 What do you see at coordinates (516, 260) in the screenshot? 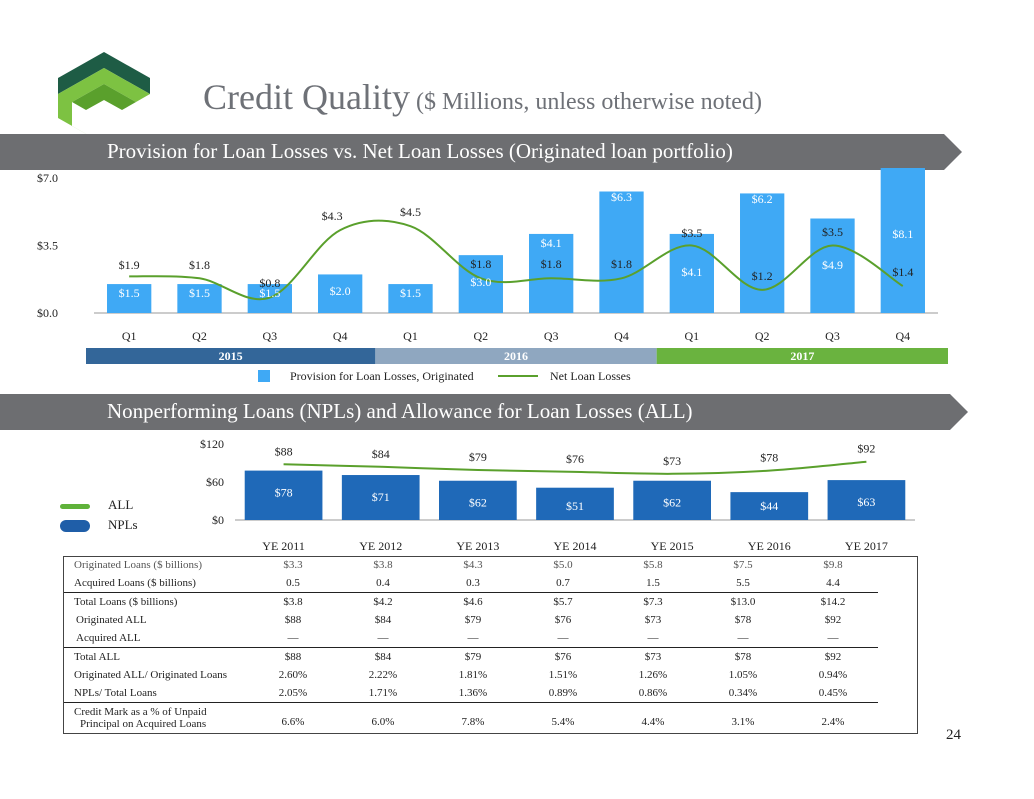
I see `net-loan-losses-line` at bounding box center [516, 260].